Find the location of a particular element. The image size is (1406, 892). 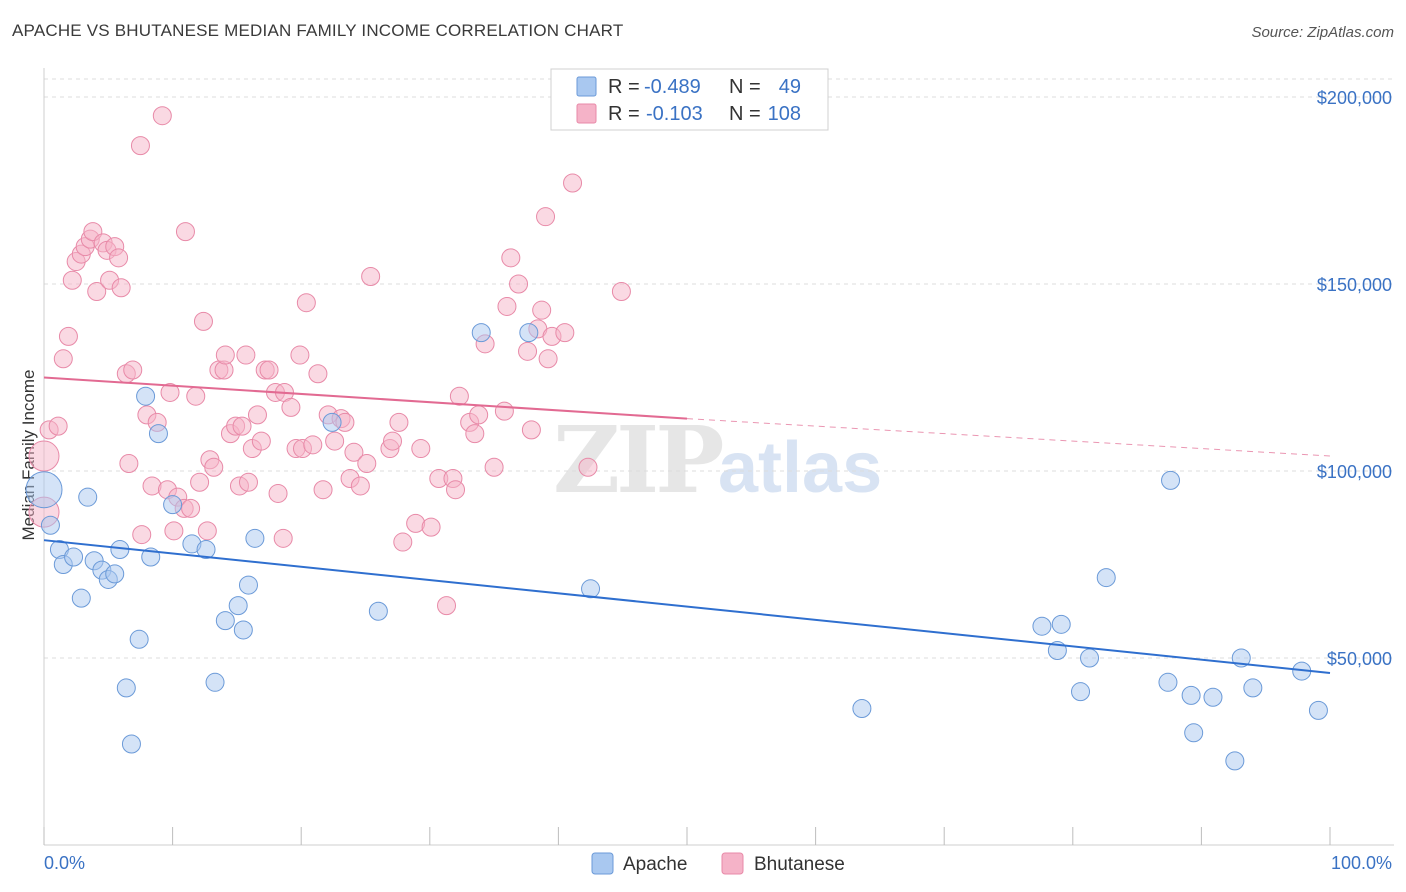

x-tick-label: 100.0% is located at coordinates (1361, 863).